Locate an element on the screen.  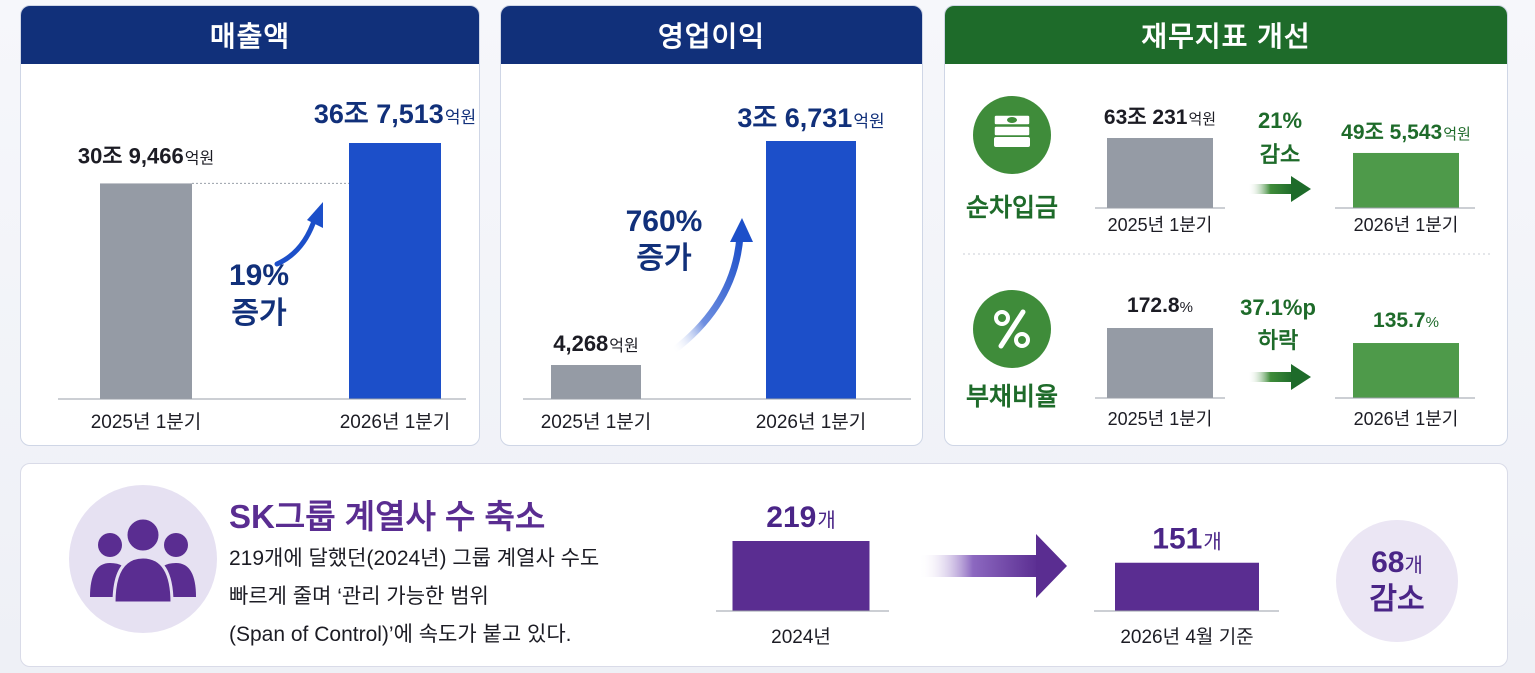
revenue-growth-arrowhead is located at coordinates (315, 215).